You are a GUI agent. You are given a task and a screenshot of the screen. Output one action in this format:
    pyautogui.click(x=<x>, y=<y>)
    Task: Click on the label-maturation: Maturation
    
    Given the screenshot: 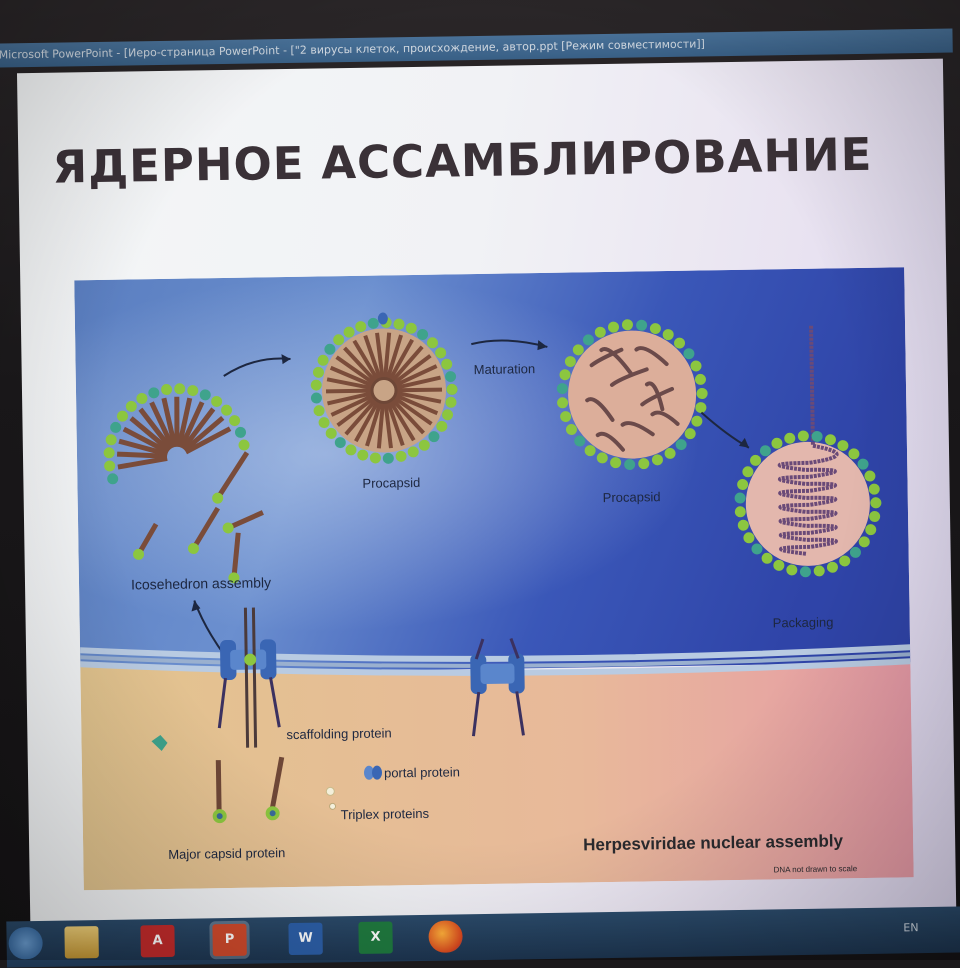 What is the action you would take?
    pyautogui.click(x=505, y=369)
    